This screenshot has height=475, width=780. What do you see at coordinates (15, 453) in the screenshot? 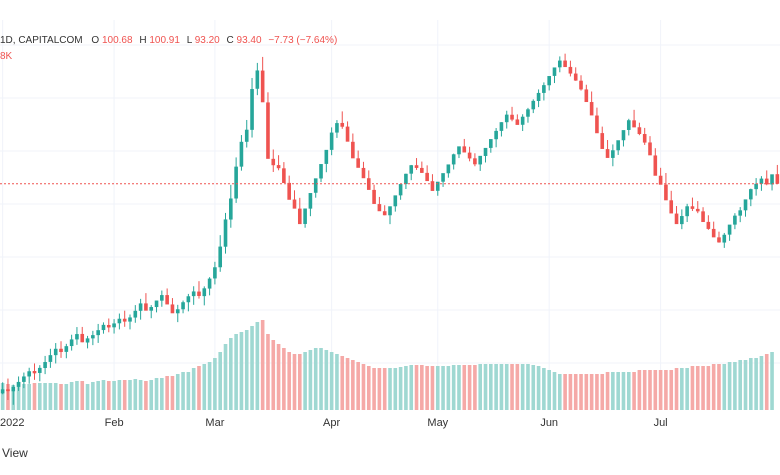
I see `footer-view-label: View` at bounding box center [15, 453].